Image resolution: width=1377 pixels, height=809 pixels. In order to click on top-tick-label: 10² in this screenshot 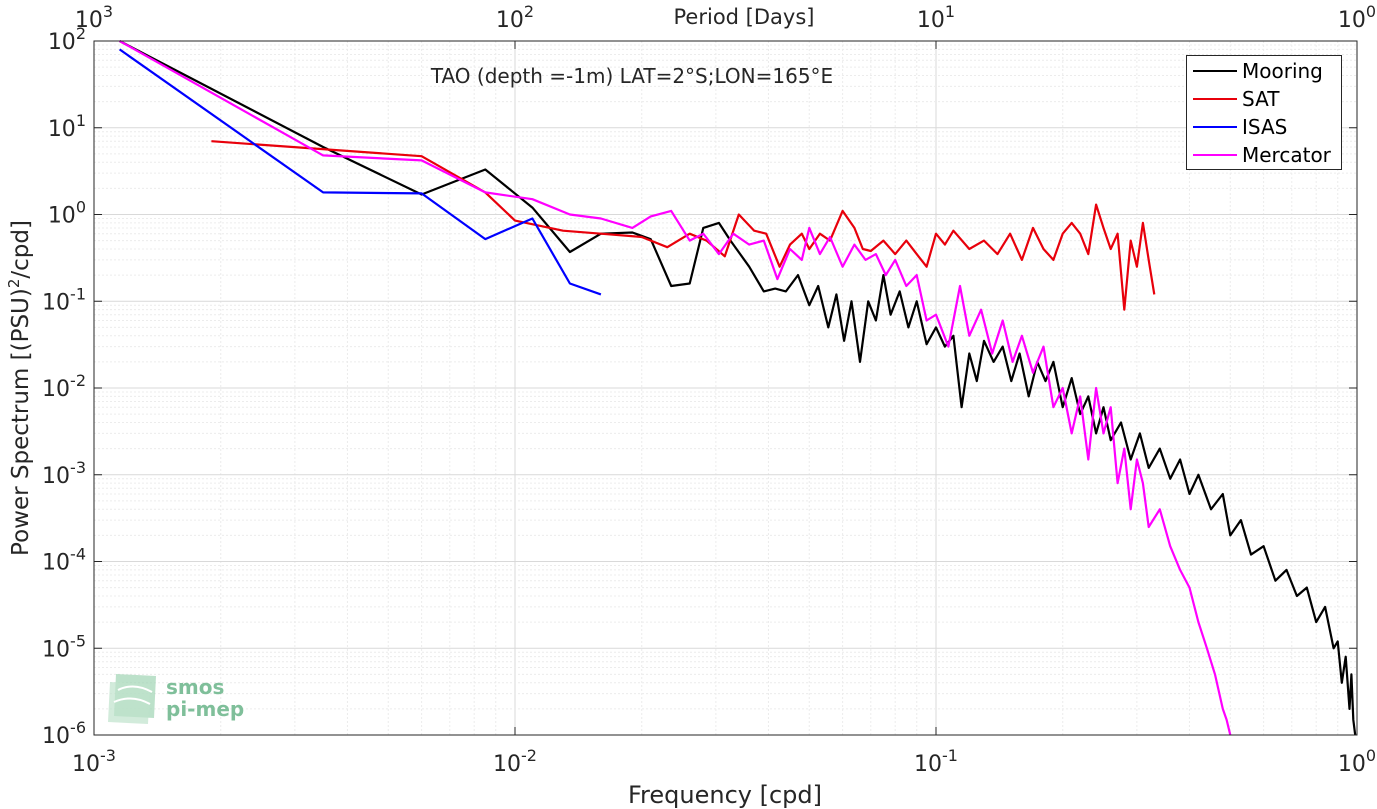, I will do `click(515, 17)`.